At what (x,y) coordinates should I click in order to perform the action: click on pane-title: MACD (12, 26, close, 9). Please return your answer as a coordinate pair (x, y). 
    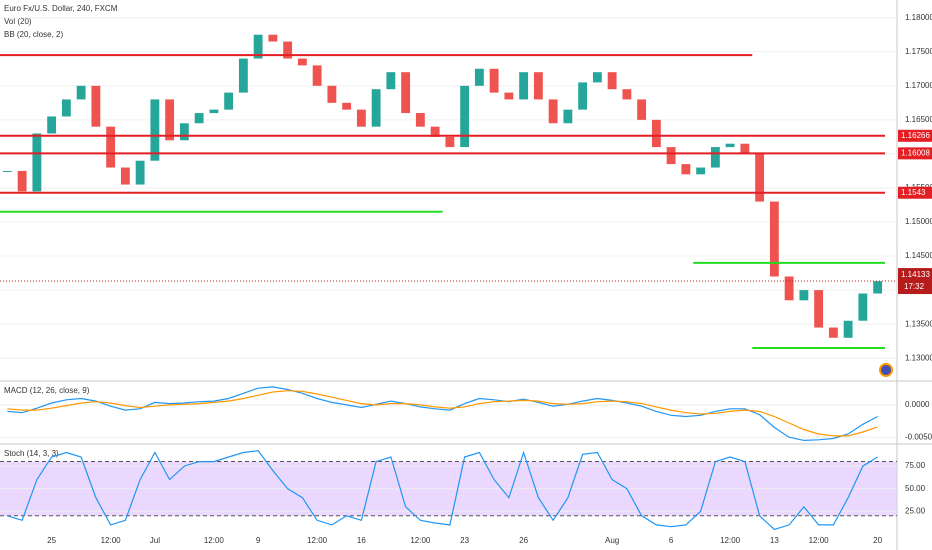
    Looking at the image, I should click on (47, 390).